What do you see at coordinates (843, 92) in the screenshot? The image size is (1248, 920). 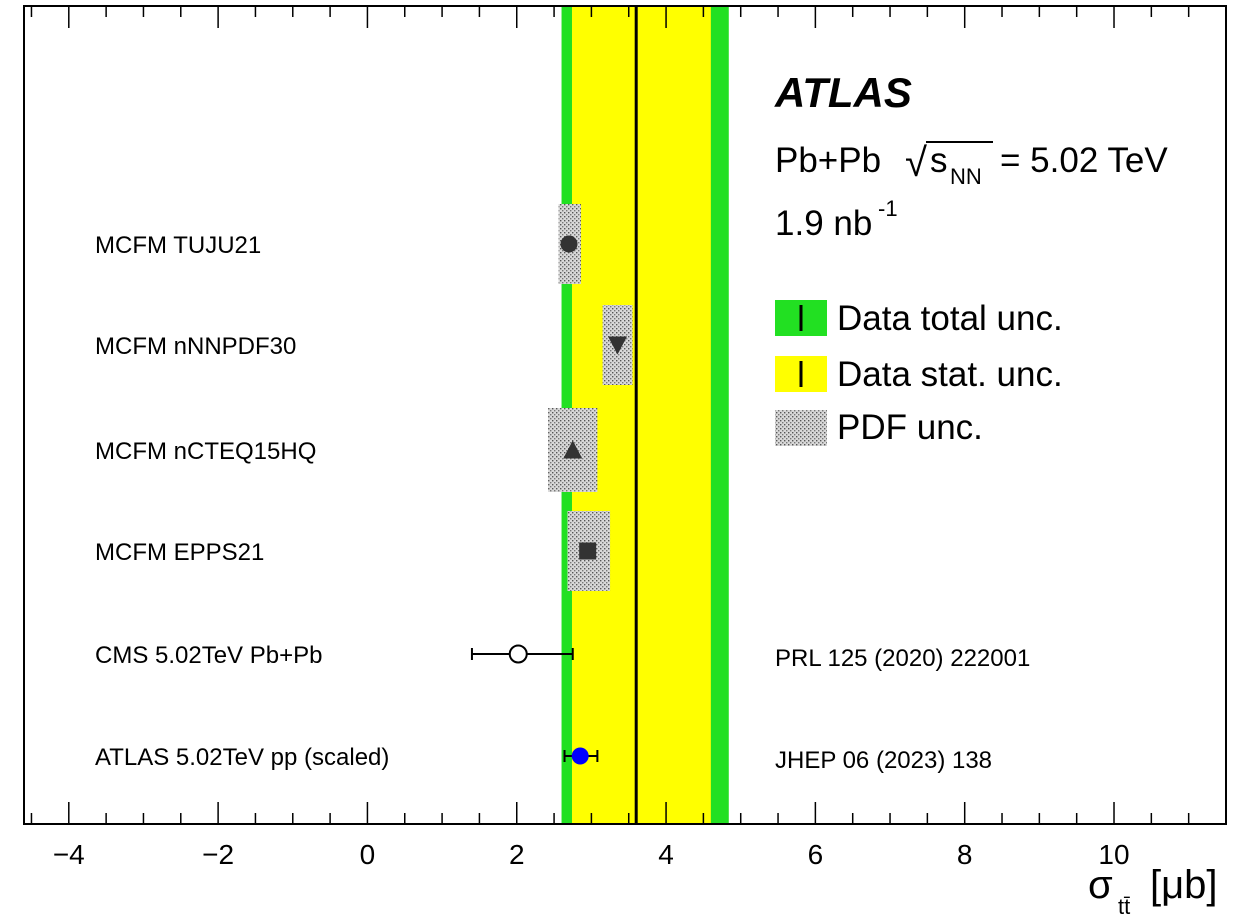 I see `chart-title: ATLAS` at bounding box center [843, 92].